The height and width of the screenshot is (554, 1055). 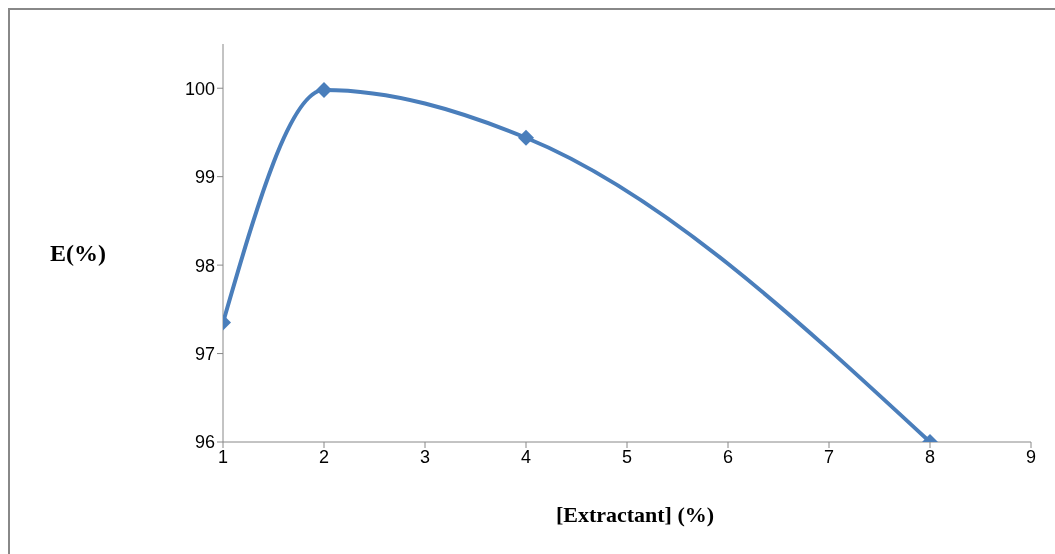 What do you see at coordinates (1031, 456) in the screenshot?
I see `x-tick-label: 9` at bounding box center [1031, 456].